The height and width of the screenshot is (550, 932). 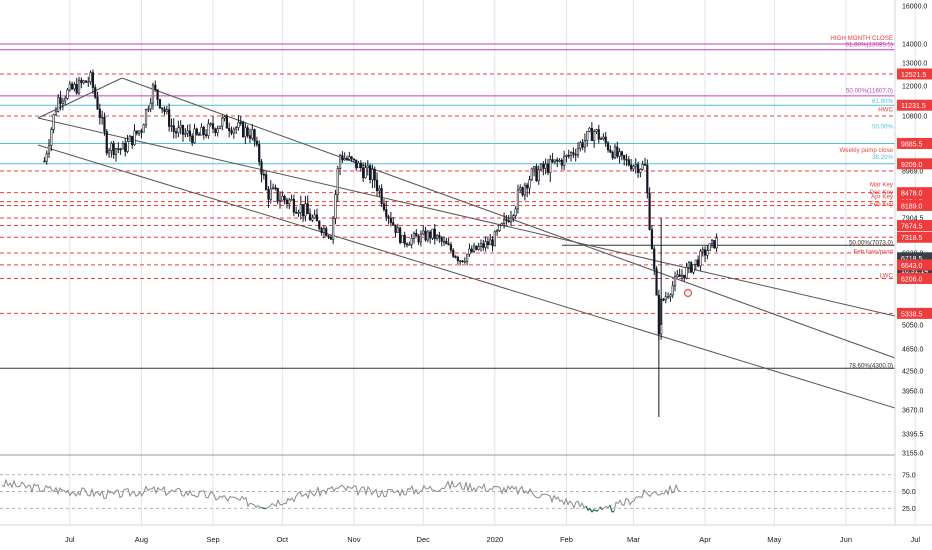 I want to click on price-tag-text: 7674.5, so click(x=912, y=227).